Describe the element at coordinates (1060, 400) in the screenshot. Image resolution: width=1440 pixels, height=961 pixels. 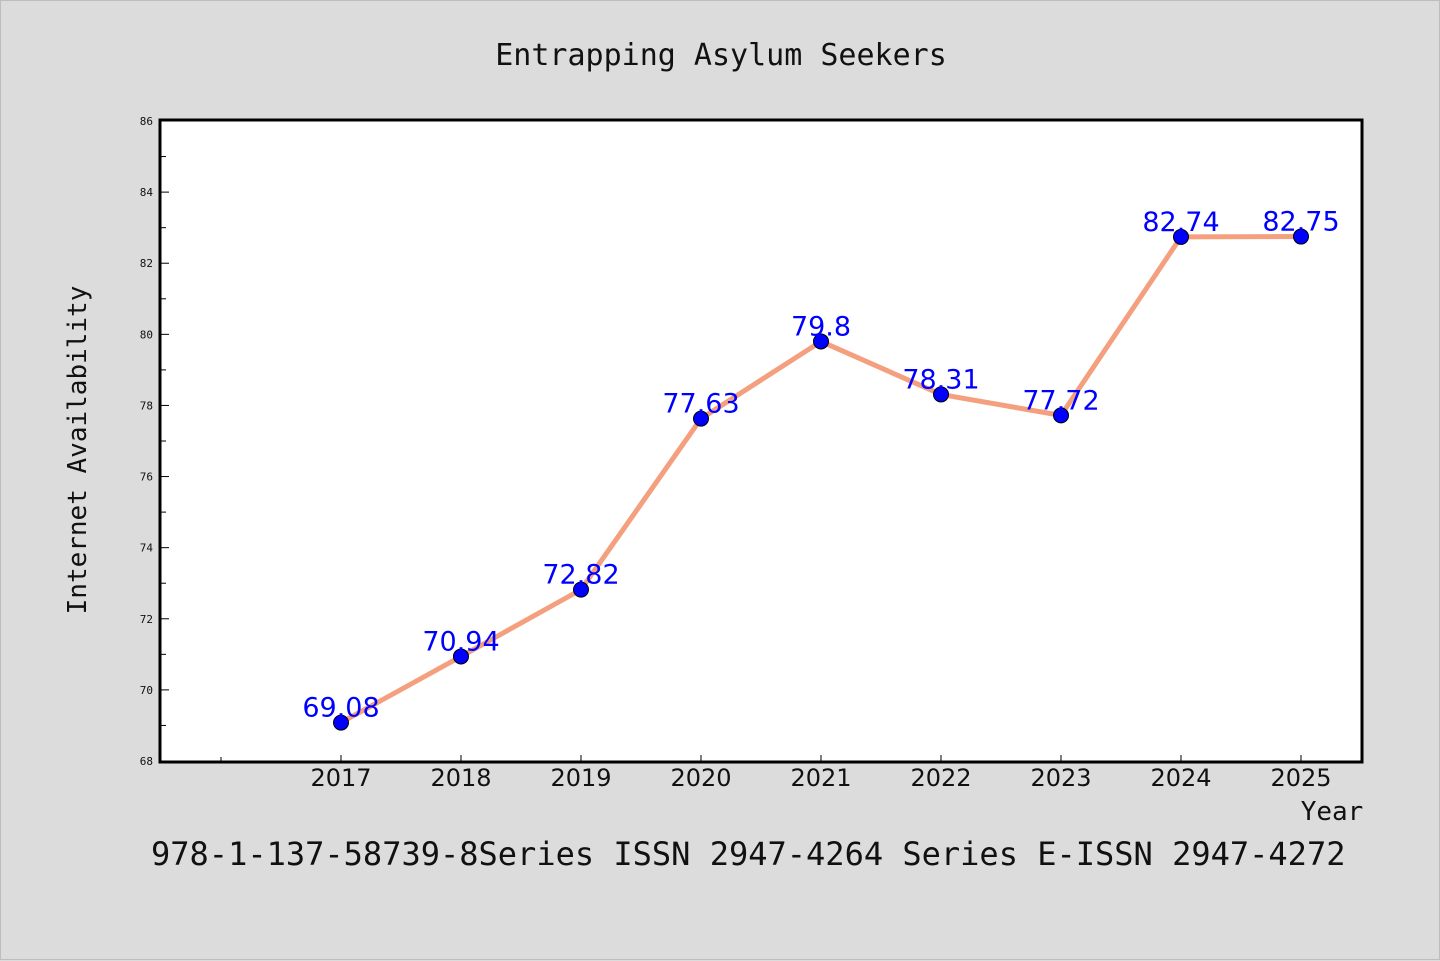
I see `data-label: 77.72` at that location.